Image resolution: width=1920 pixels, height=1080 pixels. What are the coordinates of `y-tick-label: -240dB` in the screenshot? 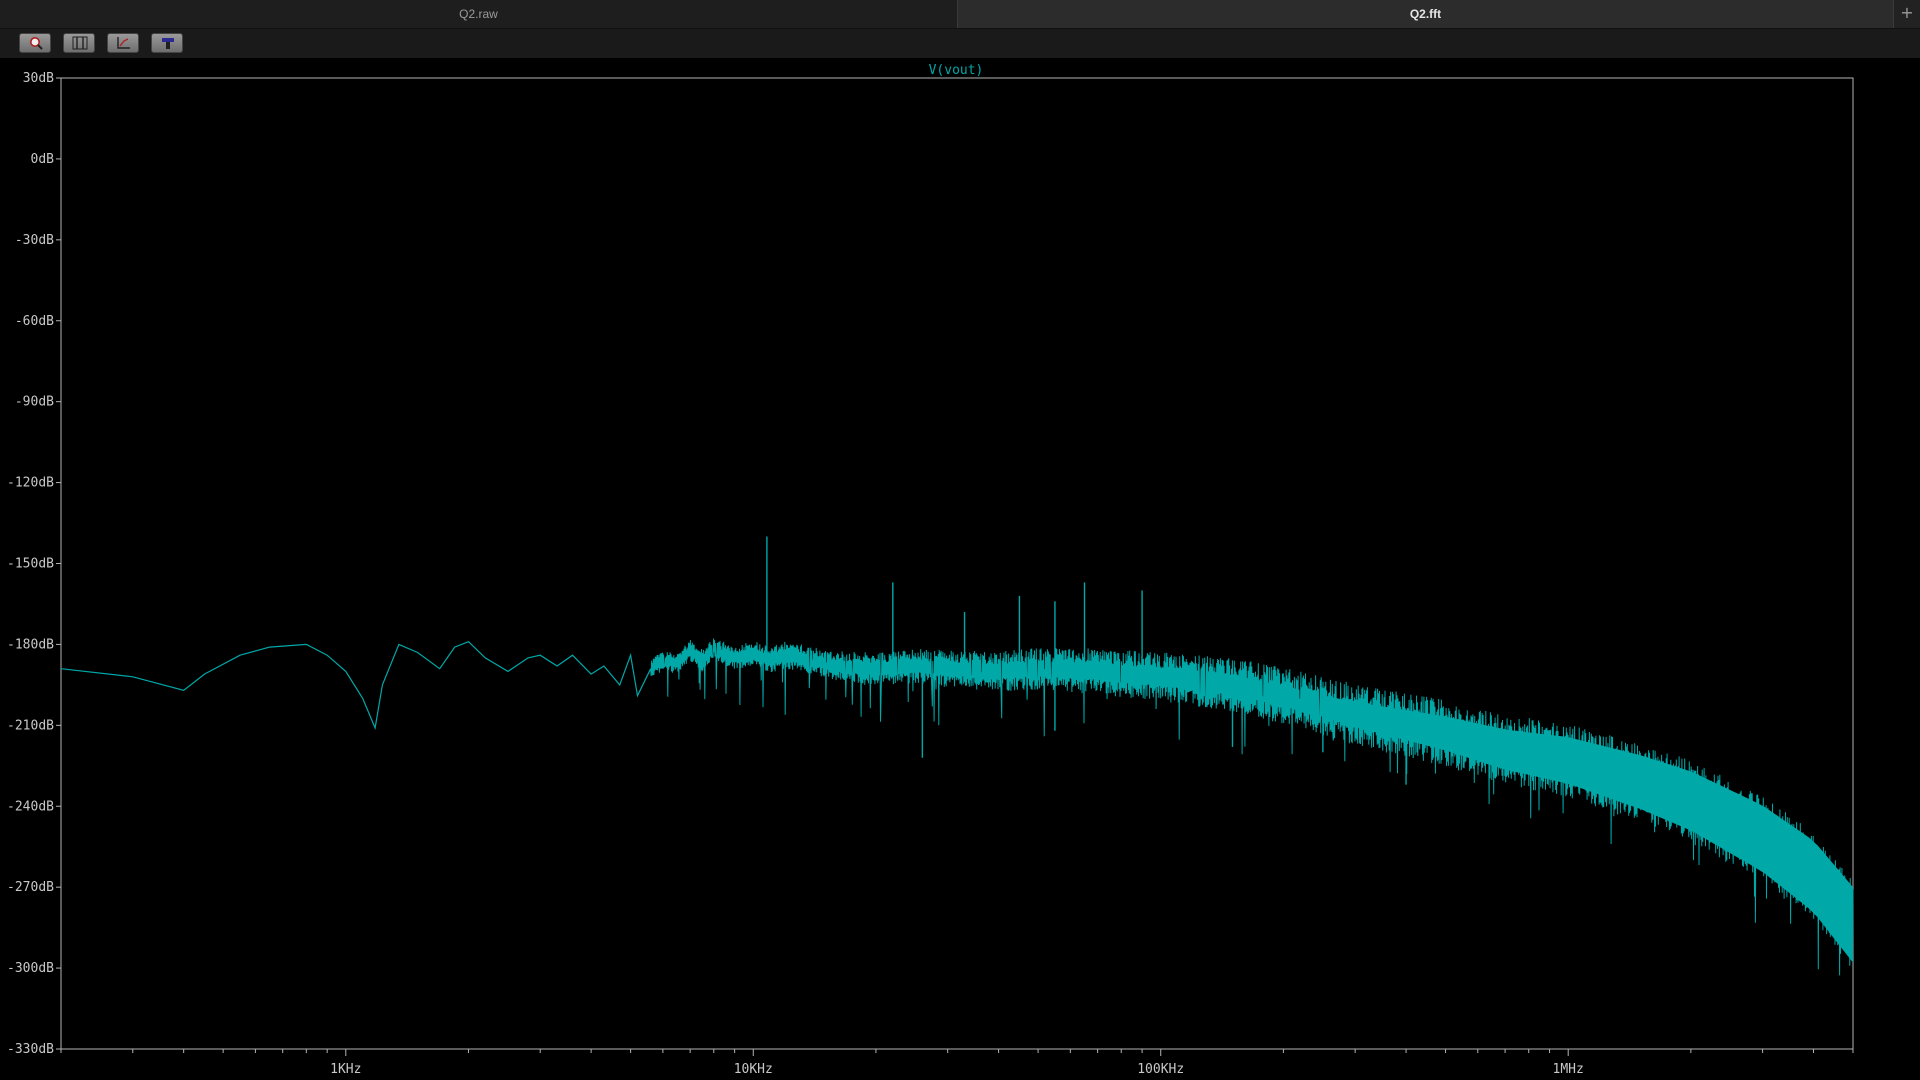 It's located at (30, 806).